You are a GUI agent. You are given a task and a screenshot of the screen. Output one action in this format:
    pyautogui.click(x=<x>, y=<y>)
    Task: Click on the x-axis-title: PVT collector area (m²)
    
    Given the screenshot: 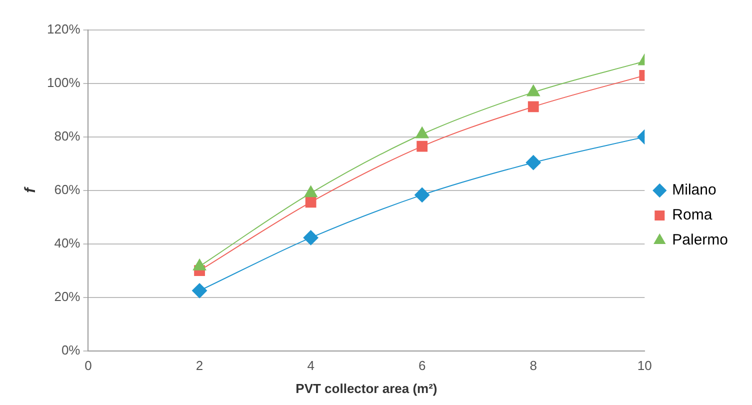 What is the action you would take?
    pyautogui.click(x=367, y=388)
    